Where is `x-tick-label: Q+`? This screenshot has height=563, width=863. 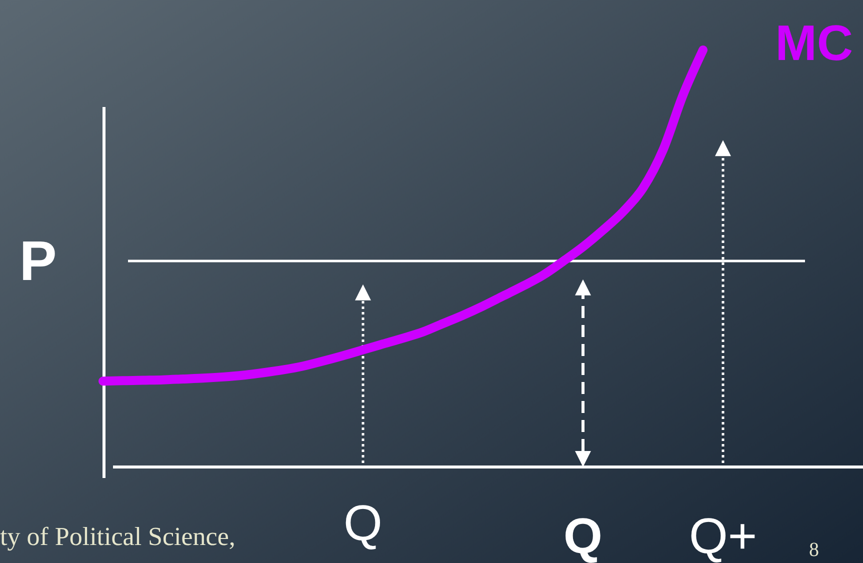 x-tick-label: Q+ is located at coordinates (723, 535).